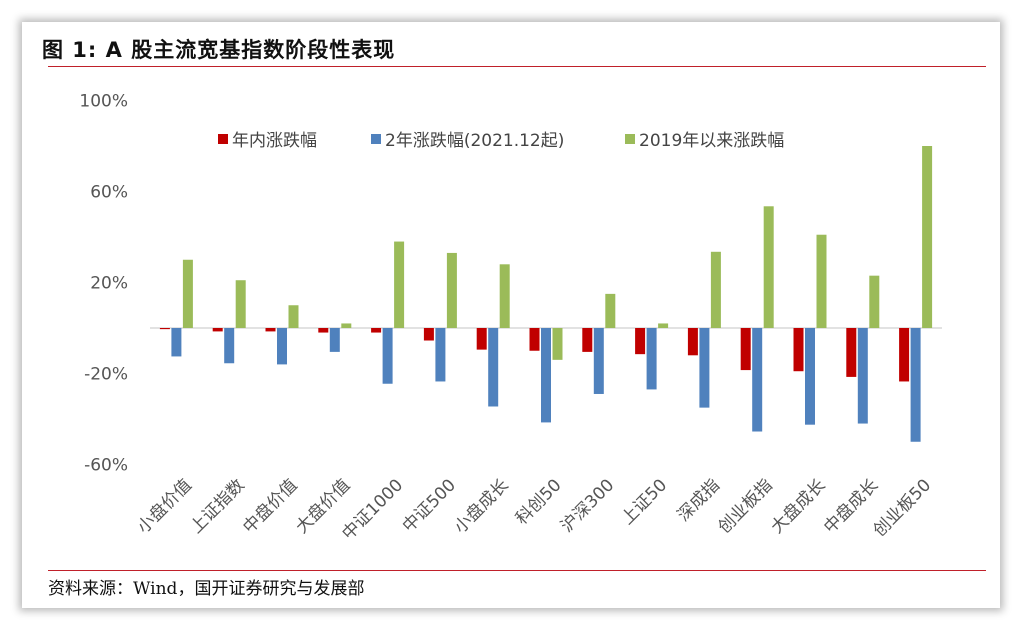  What do you see at coordinates (474, 141) in the screenshot?
I see `legend-label: 2年涨跌幅(2021.12起)` at bounding box center [474, 141].